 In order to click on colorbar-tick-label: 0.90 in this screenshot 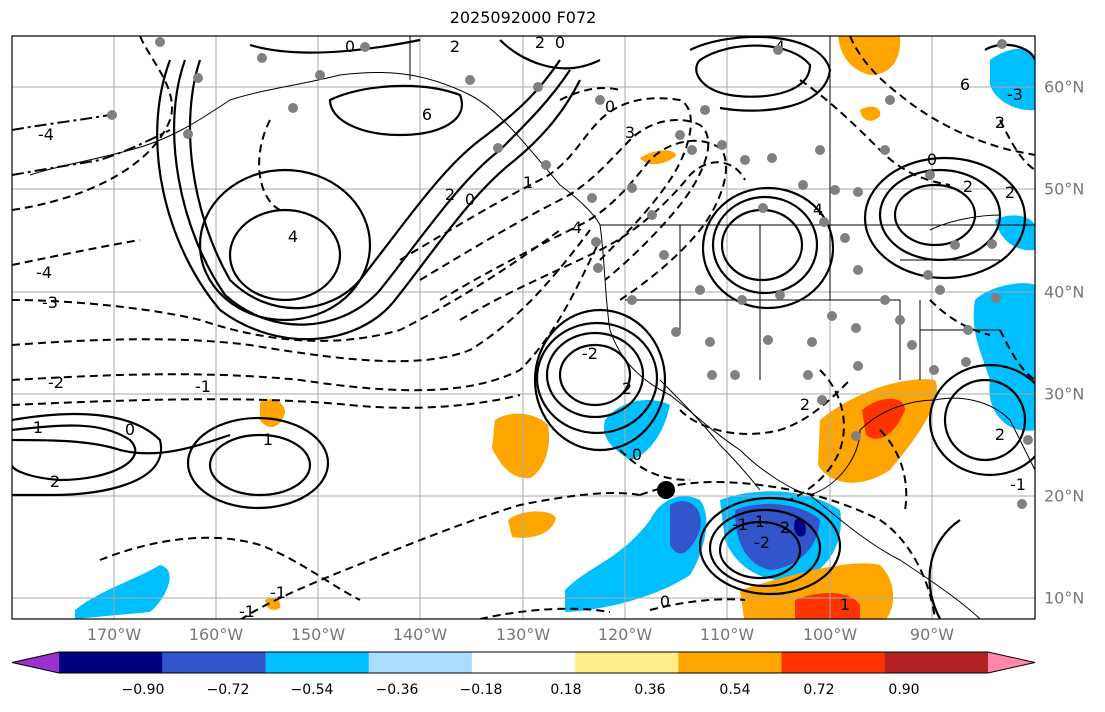, I will do `click(904, 690)`.